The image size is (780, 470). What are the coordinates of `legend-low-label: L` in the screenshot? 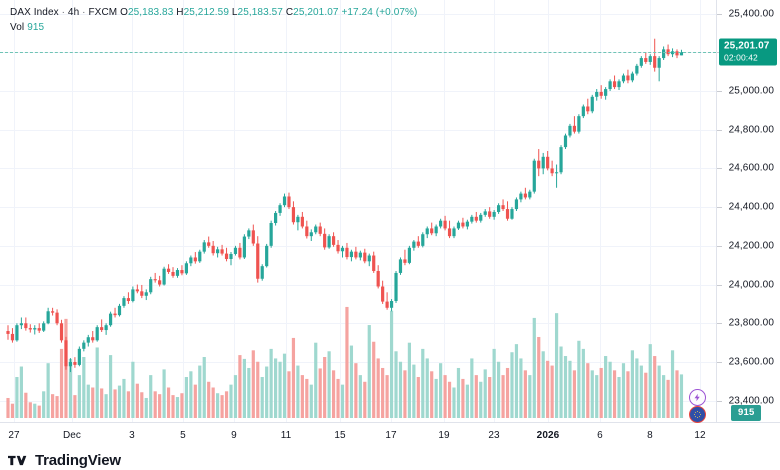 It's located at (234, 12).